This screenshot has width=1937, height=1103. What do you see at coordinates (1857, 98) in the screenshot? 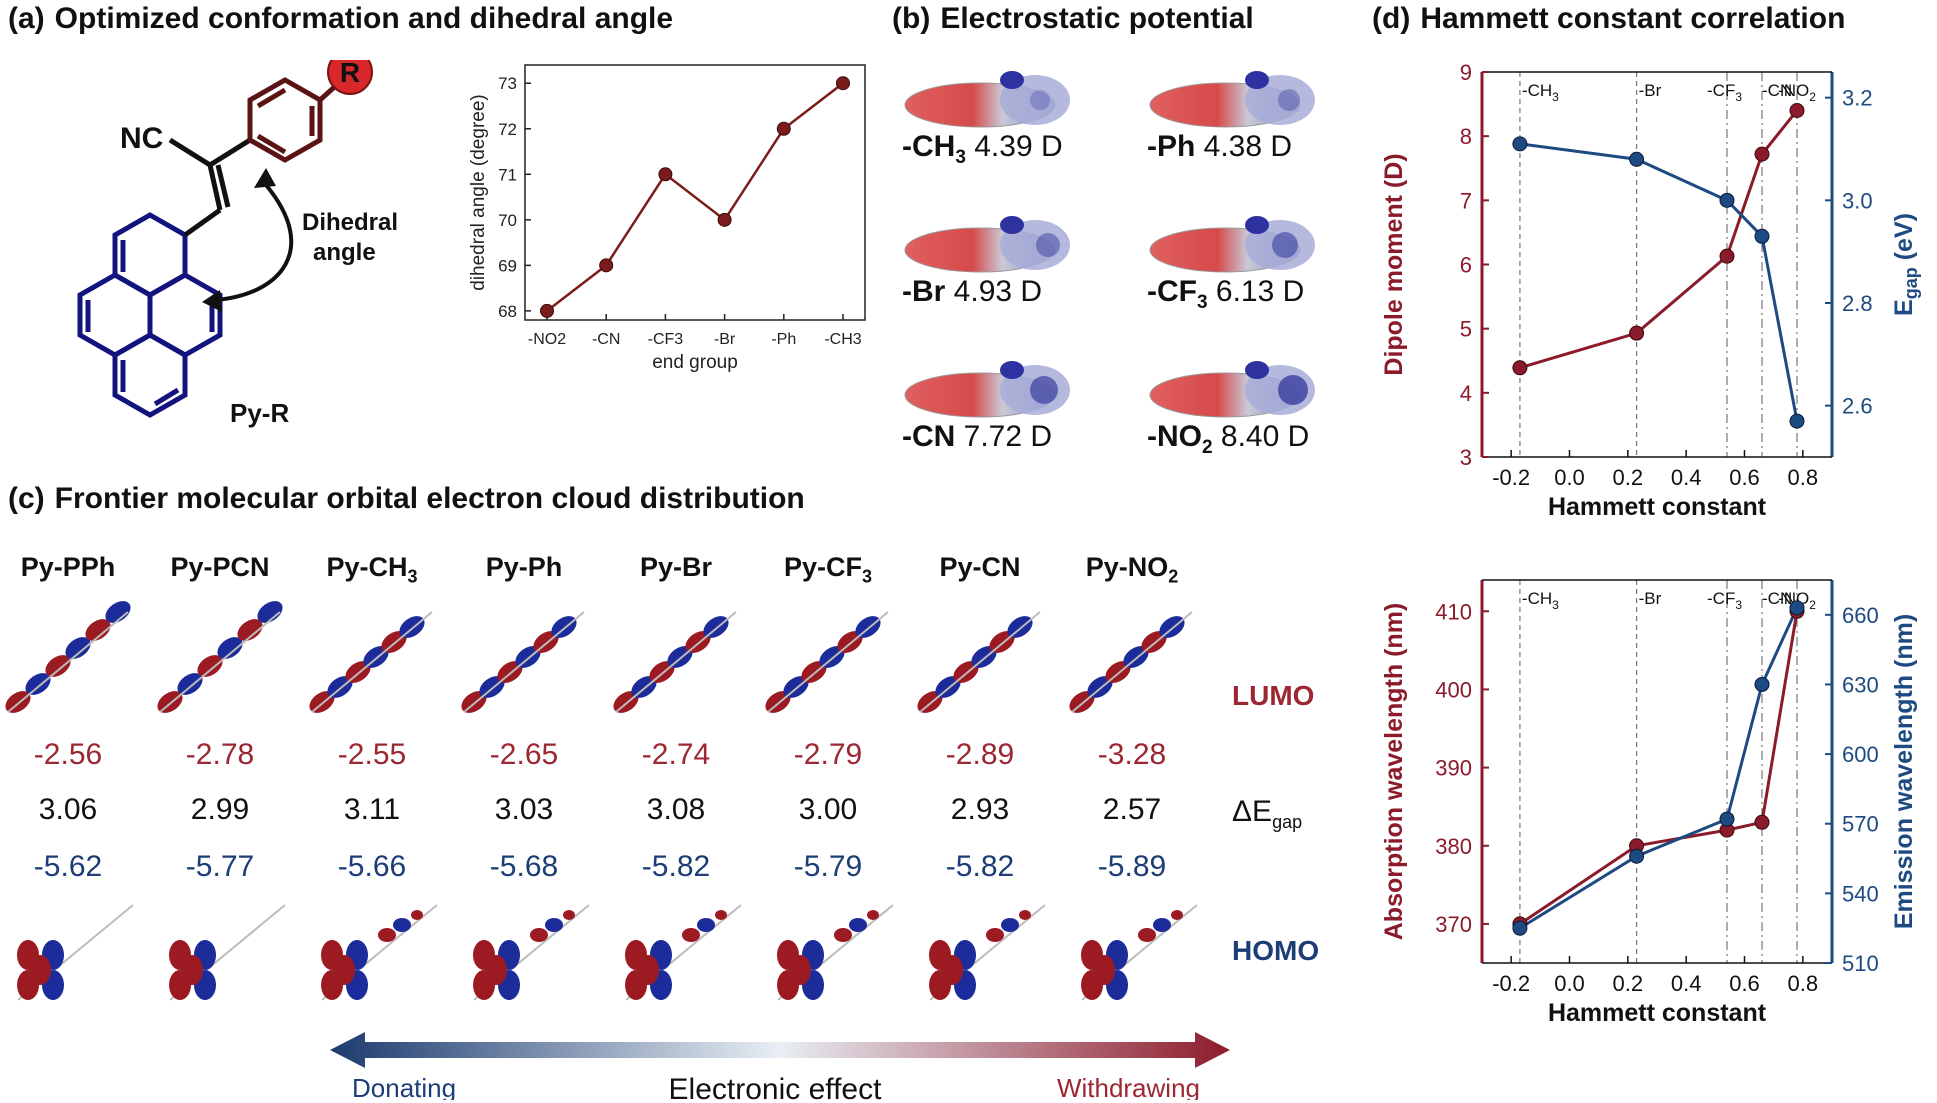
I see `right-ytick-label: 3.2` at bounding box center [1857, 98].